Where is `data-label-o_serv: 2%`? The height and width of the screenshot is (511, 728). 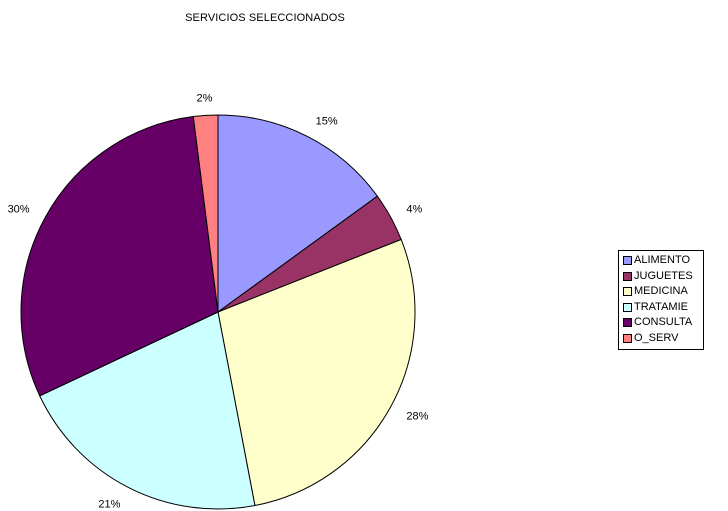 data-label-o_serv: 2% is located at coordinates (205, 98).